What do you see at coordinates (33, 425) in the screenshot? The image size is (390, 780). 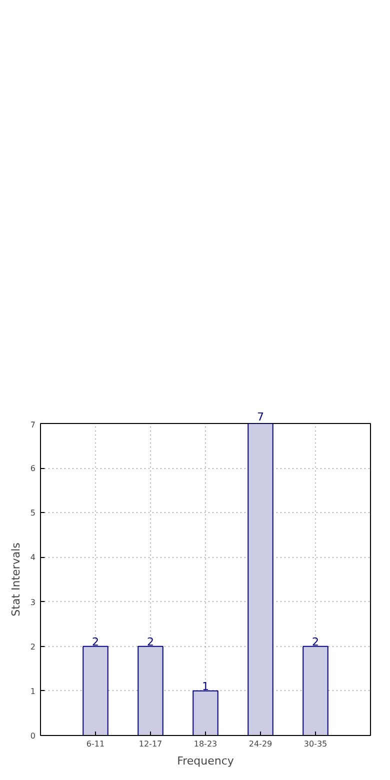 I see `y-tick-label: 7` at bounding box center [33, 425].